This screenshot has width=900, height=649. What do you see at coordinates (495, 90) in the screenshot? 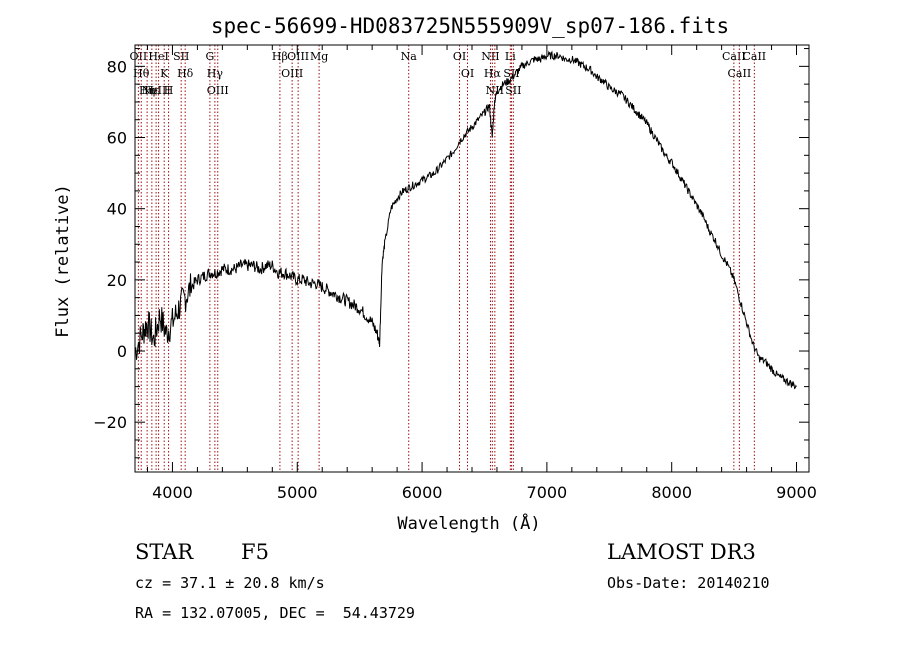
I see `line-label-22: NII` at bounding box center [495, 90].